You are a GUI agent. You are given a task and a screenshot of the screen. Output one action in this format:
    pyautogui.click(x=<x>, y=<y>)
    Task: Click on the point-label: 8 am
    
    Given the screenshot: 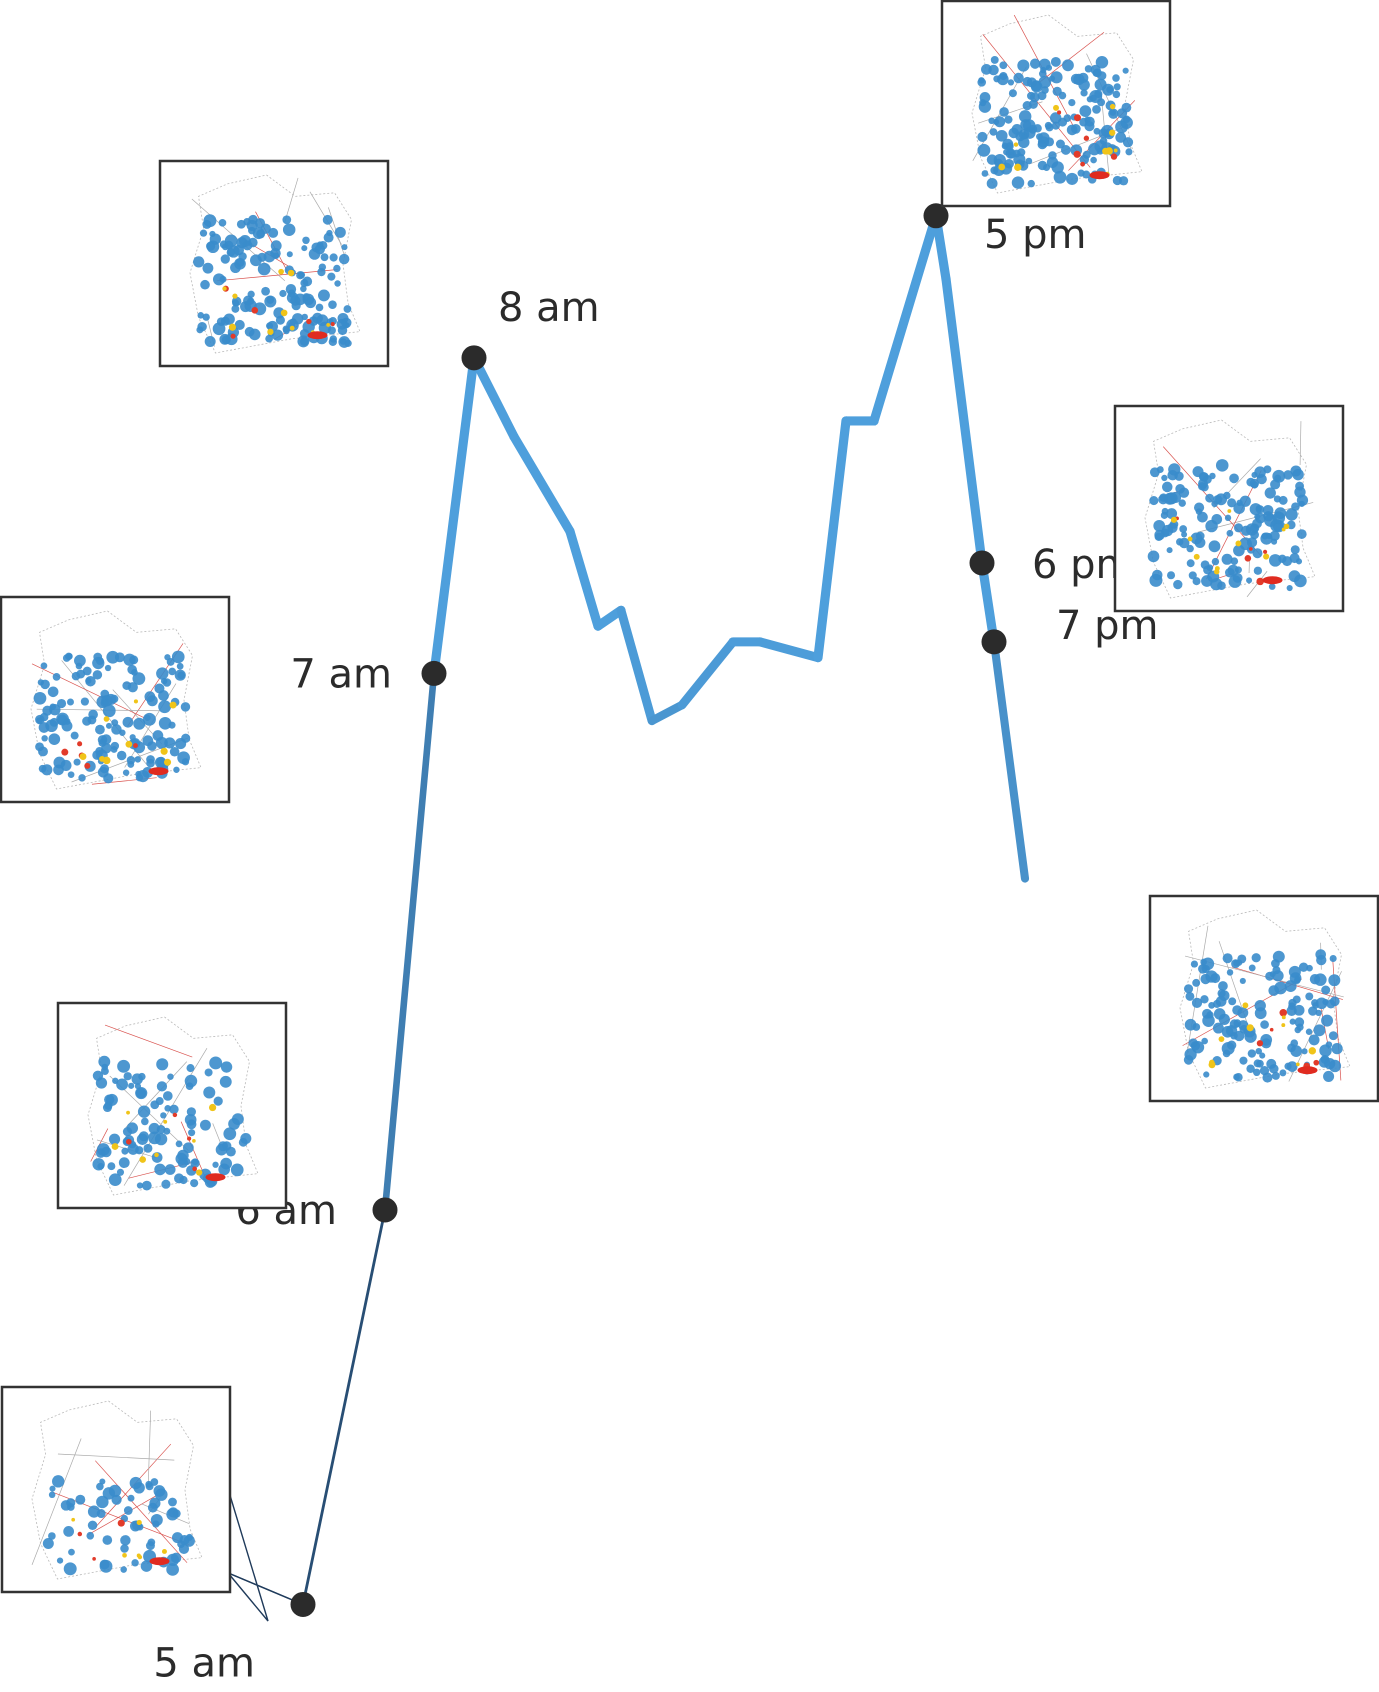 What is the action you would take?
    pyautogui.click(x=549, y=308)
    